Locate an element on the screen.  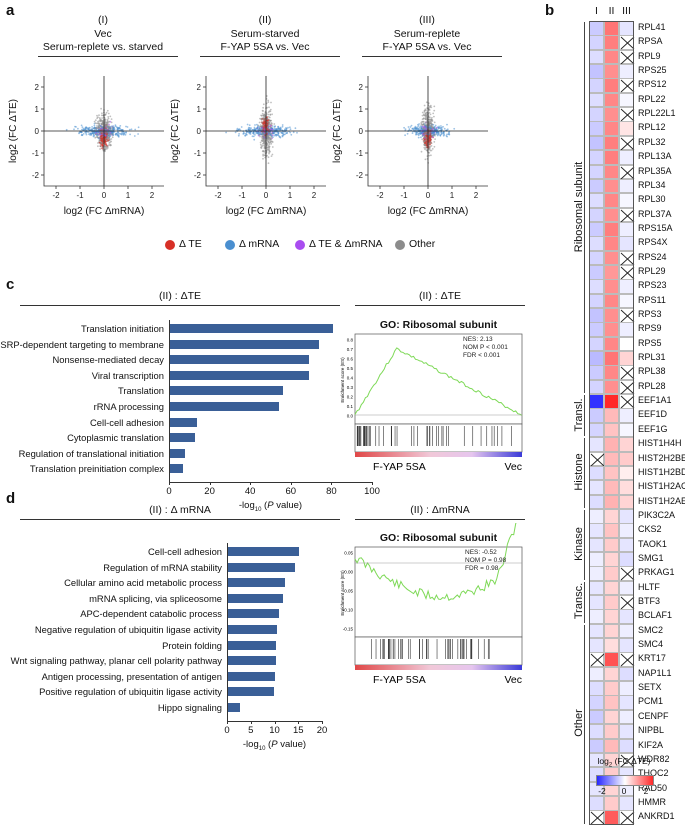
scatter-axes is located at coordinates (265, 131).